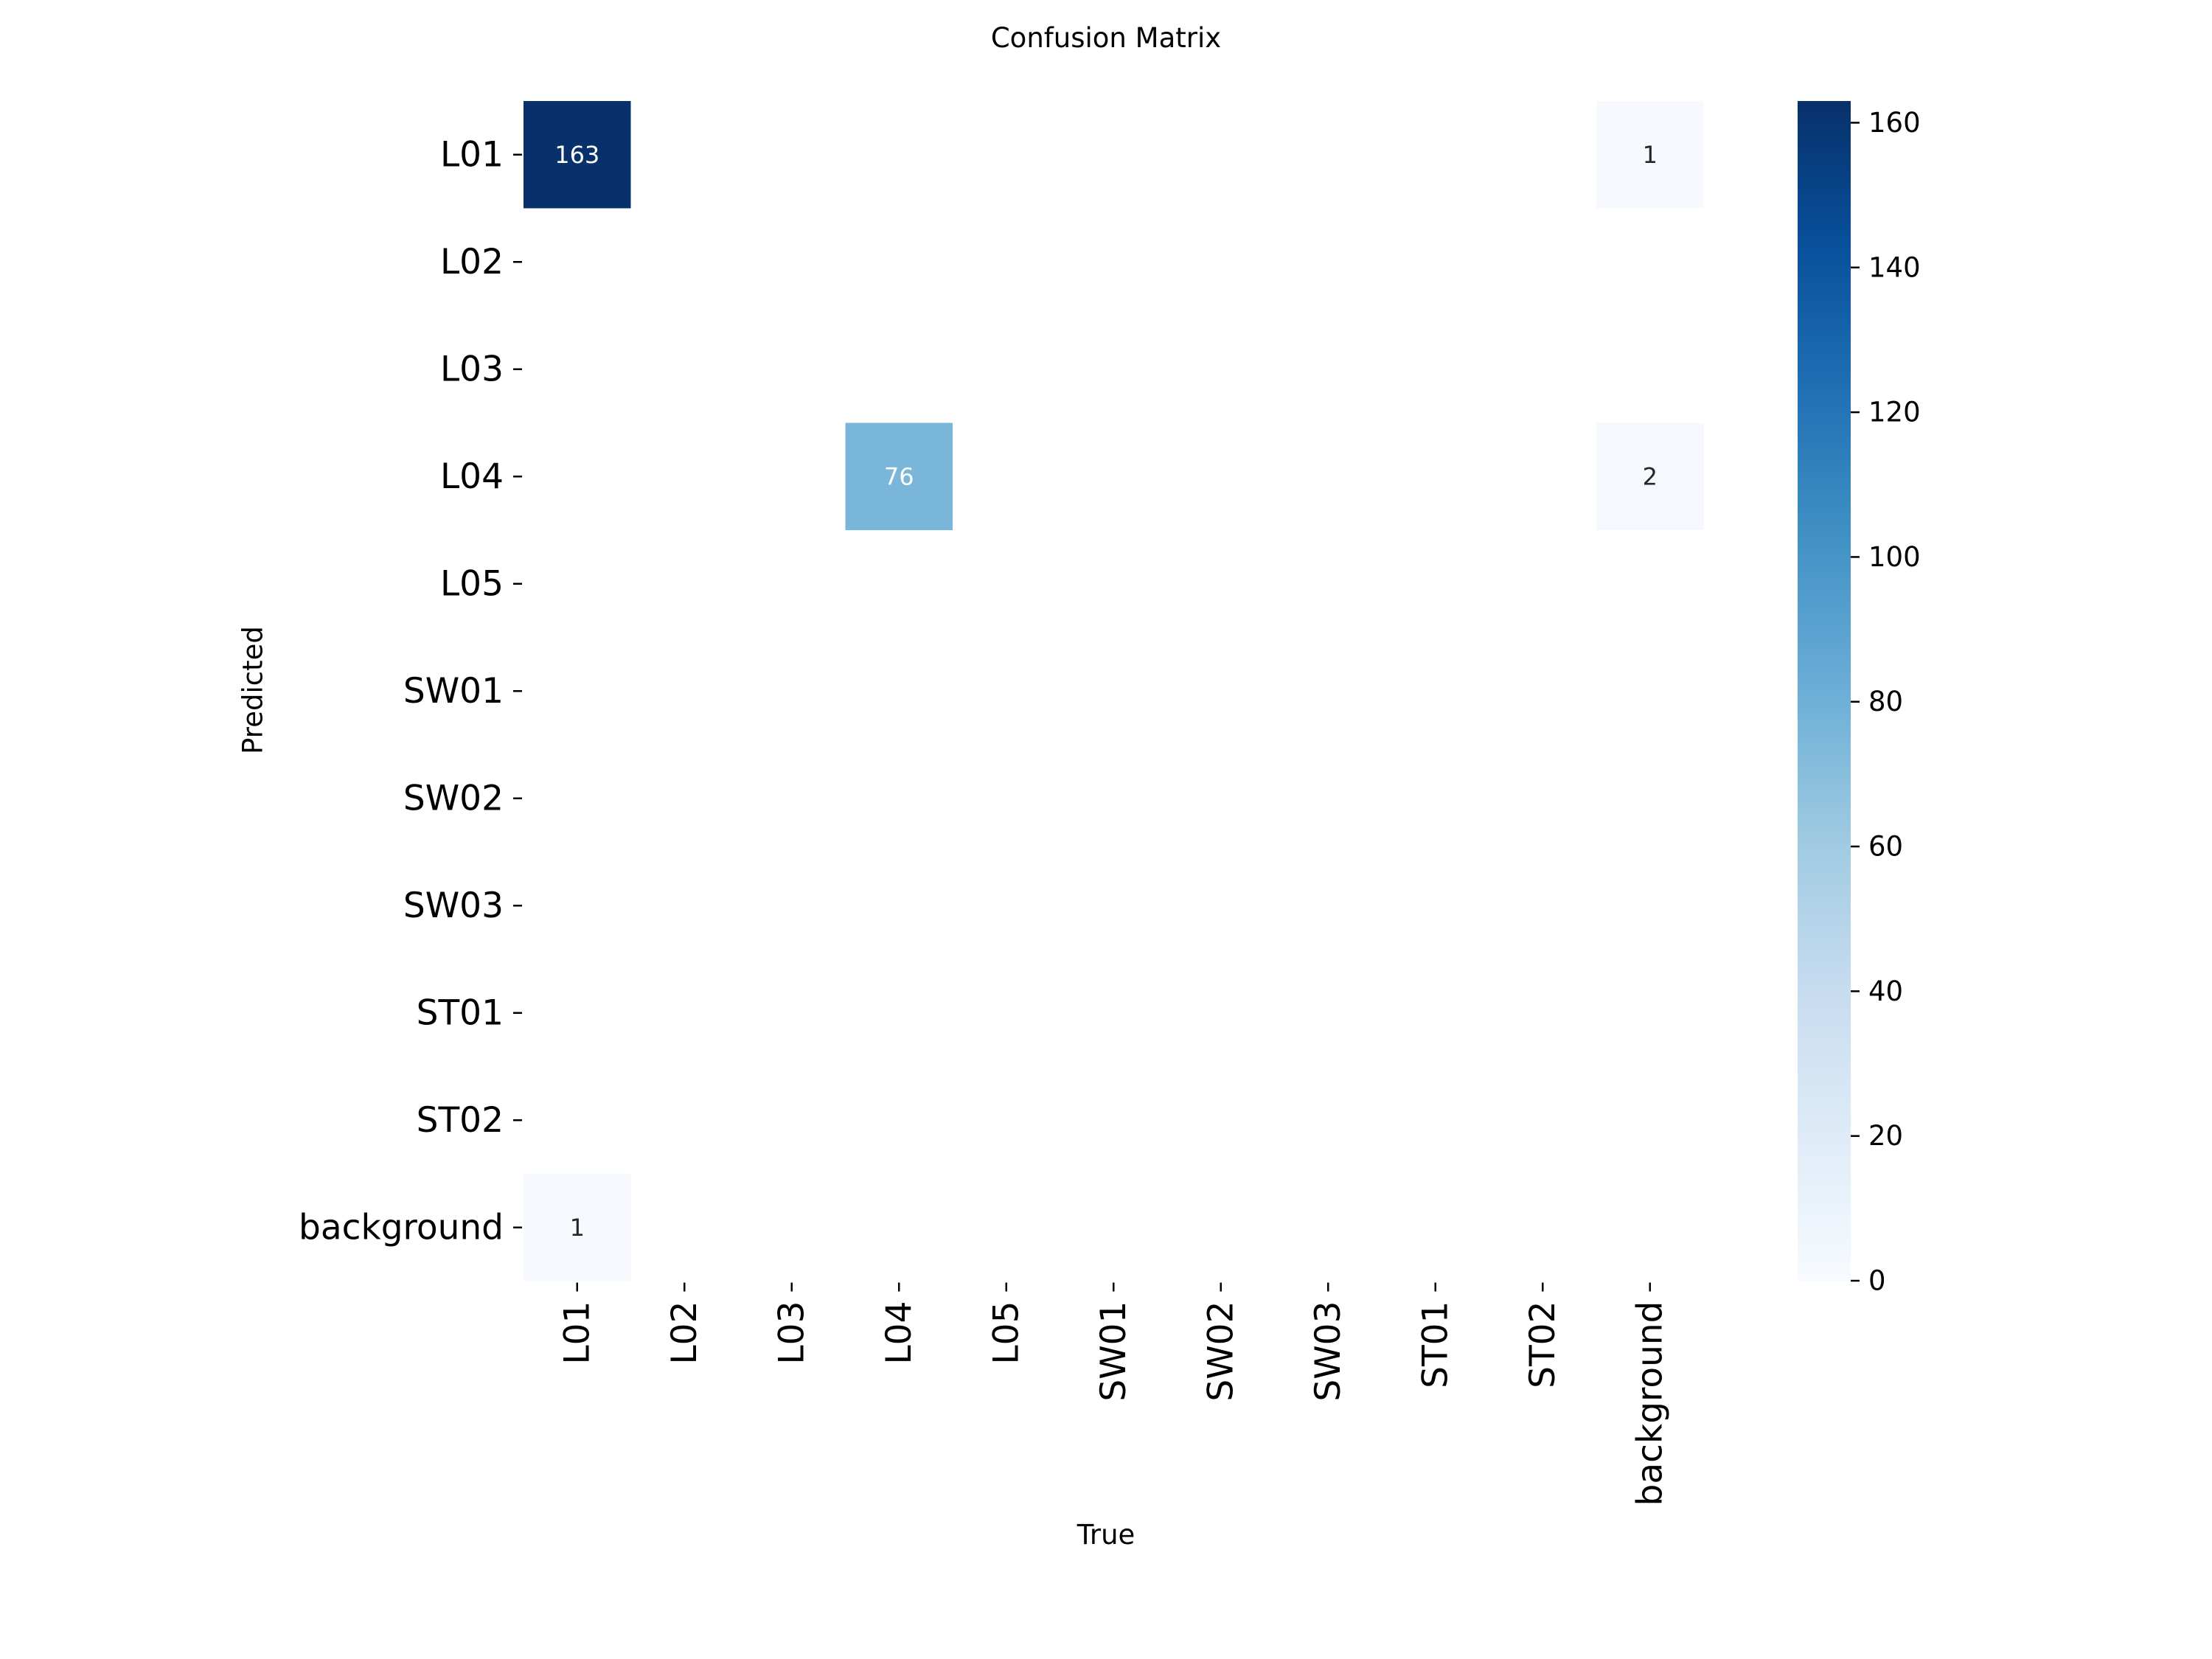 Image resolution: width=2212 pixels, height=1659 pixels. Describe the element at coordinates (472, 583) in the screenshot. I see `y-tick-label-l05: L05` at that location.